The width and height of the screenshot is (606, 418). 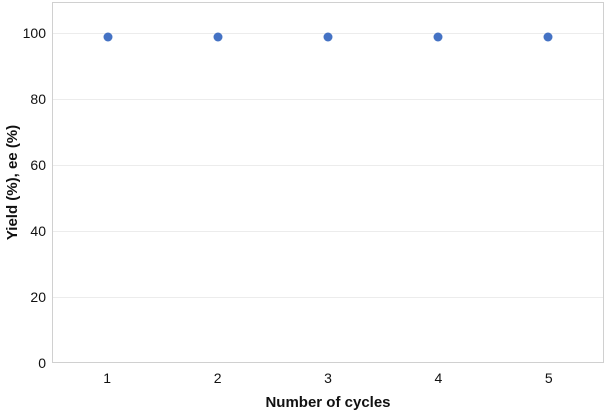 What do you see at coordinates (38, 165) in the screenshot?
I see `y-tick-label: 60` at bounding box center [38, 165].